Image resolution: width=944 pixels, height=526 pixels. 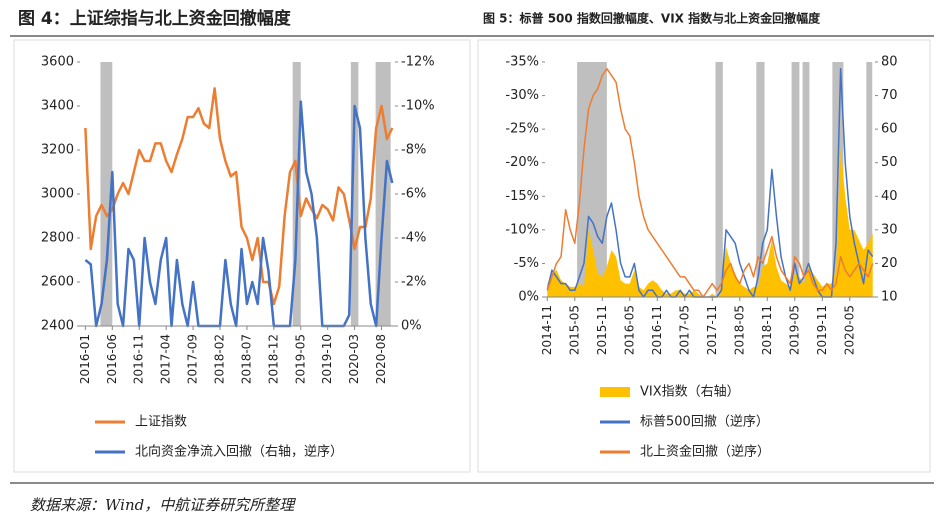 I want to click on y2-tick-label: 40, so click(x=889, y=196).